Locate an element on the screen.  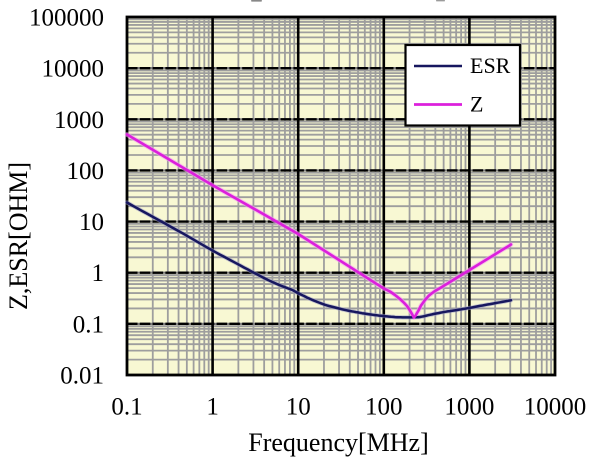
svg-text: Frequency[MHz] is located at coordinates (338, 442).